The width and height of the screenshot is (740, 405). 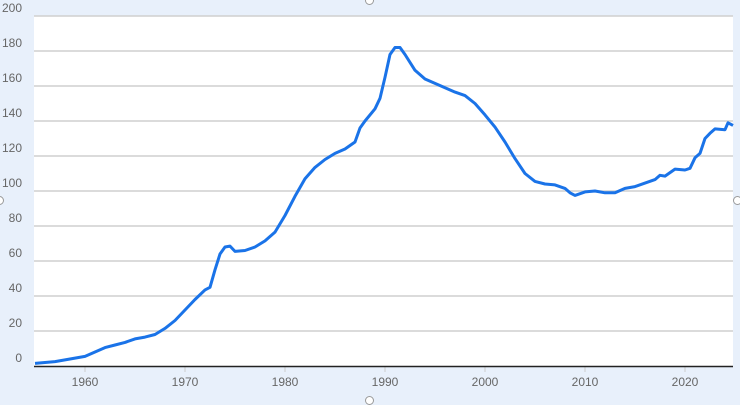 What do you see at coordinates (369, 2) in the screenshot?
I see `resize-handle-top` at bounding box center [369, 2].